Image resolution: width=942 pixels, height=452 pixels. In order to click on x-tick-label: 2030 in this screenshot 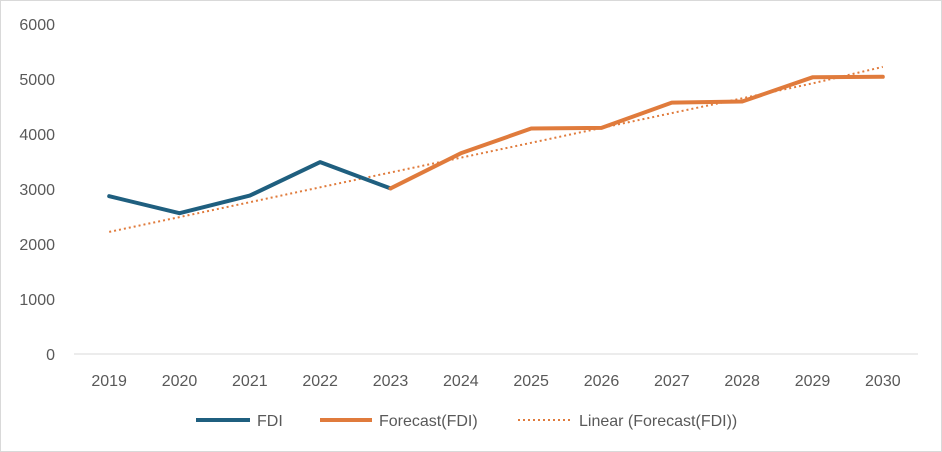, I will do `click(883, 381)`.